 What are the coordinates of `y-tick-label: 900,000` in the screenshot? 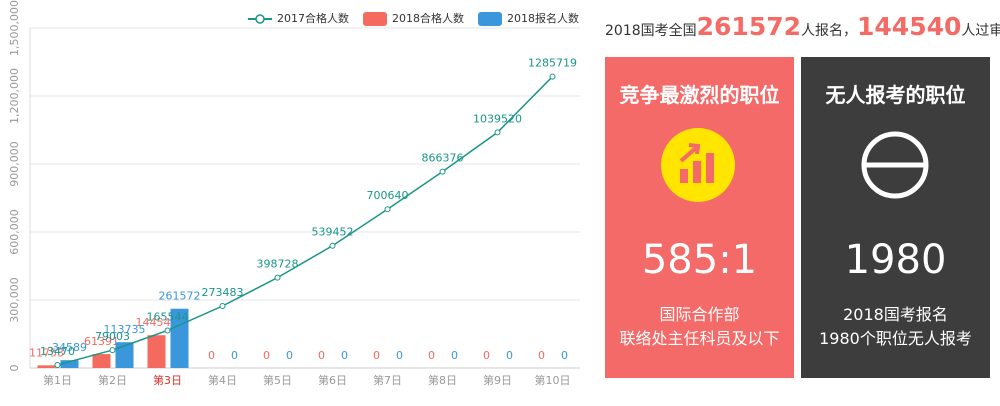 It's located at (14, 164).